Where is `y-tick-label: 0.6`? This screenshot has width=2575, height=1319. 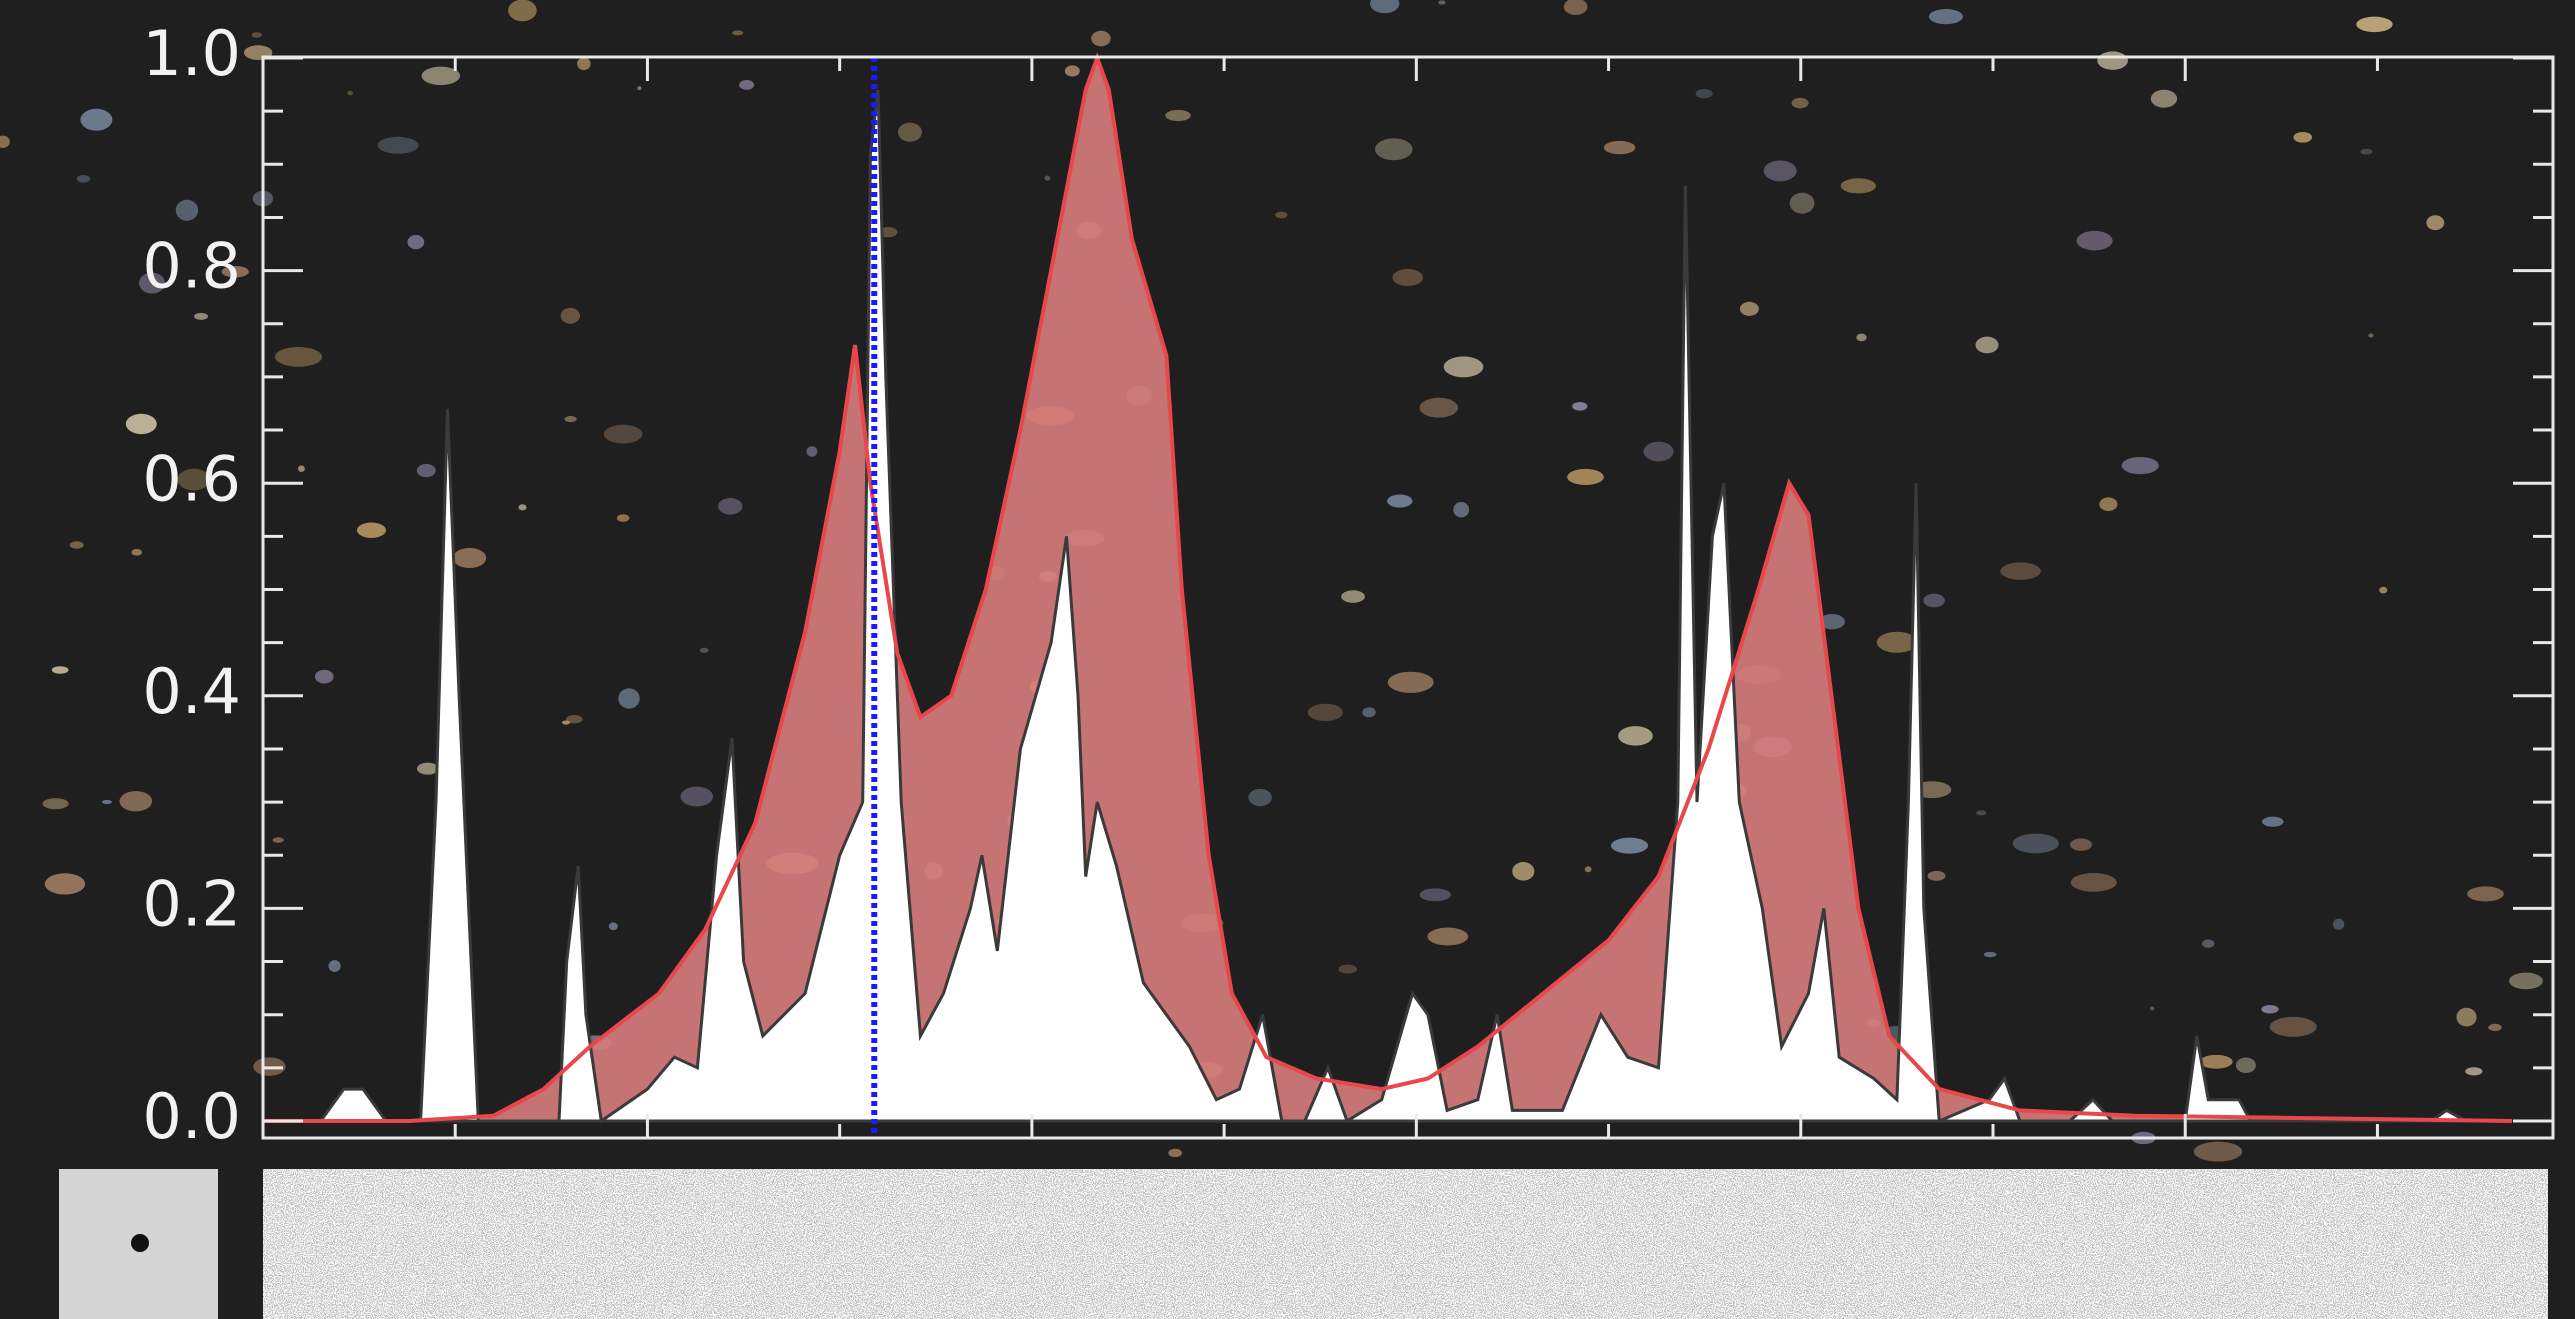
y-tick-label: 0.6 is located at coordinates (191, 478).